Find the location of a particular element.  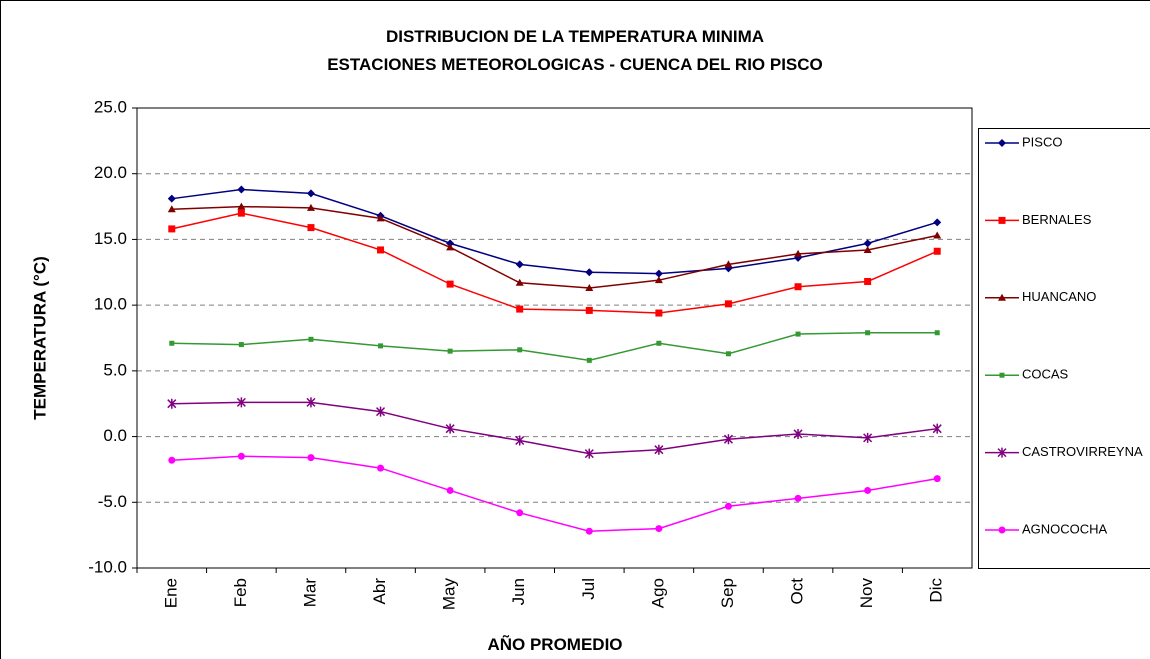

y-axis-title: TEMPERATURA (°C) is located at coordinates (39, 338).